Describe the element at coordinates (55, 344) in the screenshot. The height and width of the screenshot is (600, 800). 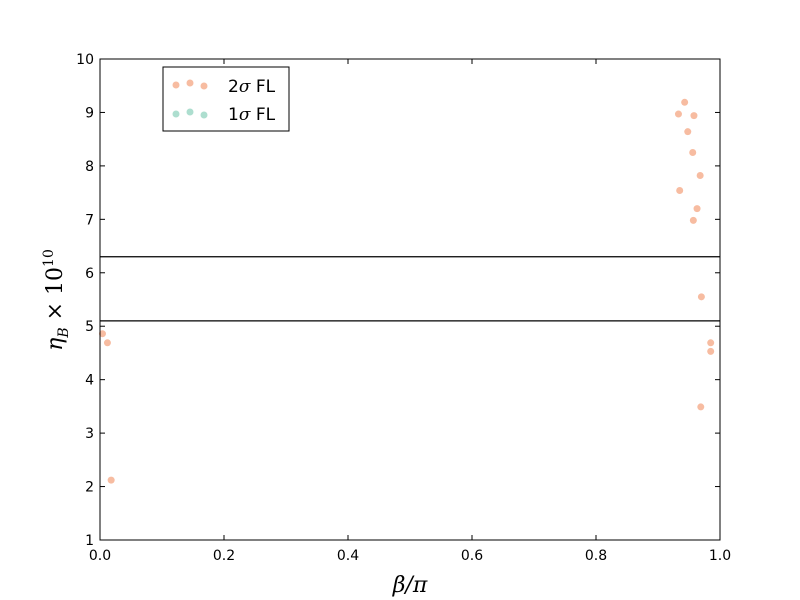
I see `y-label-eta: η` at that location.